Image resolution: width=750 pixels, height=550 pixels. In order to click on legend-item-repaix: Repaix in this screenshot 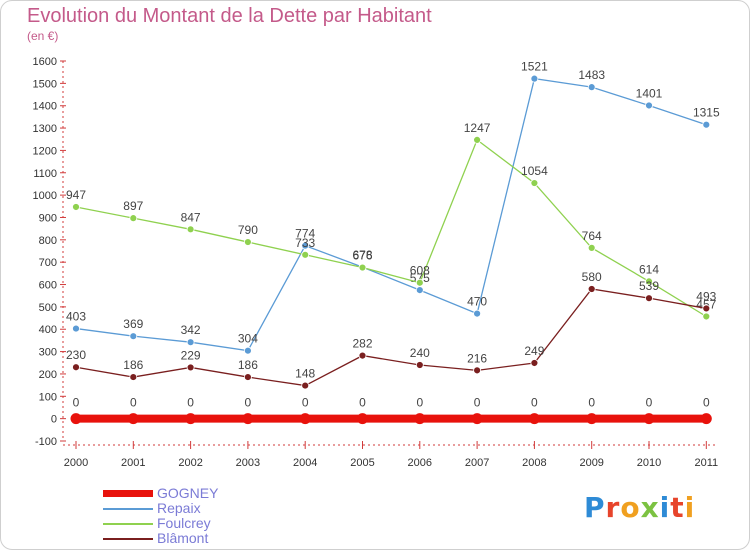, I will do `click(160, 508)`.